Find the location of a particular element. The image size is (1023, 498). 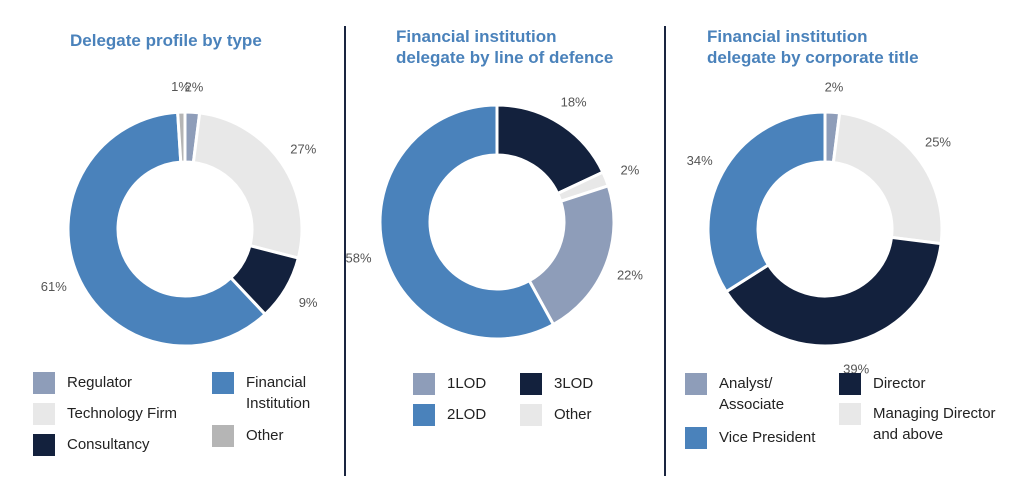

legend-item: Analyst/ Associate is located at coordinates (734, 394).